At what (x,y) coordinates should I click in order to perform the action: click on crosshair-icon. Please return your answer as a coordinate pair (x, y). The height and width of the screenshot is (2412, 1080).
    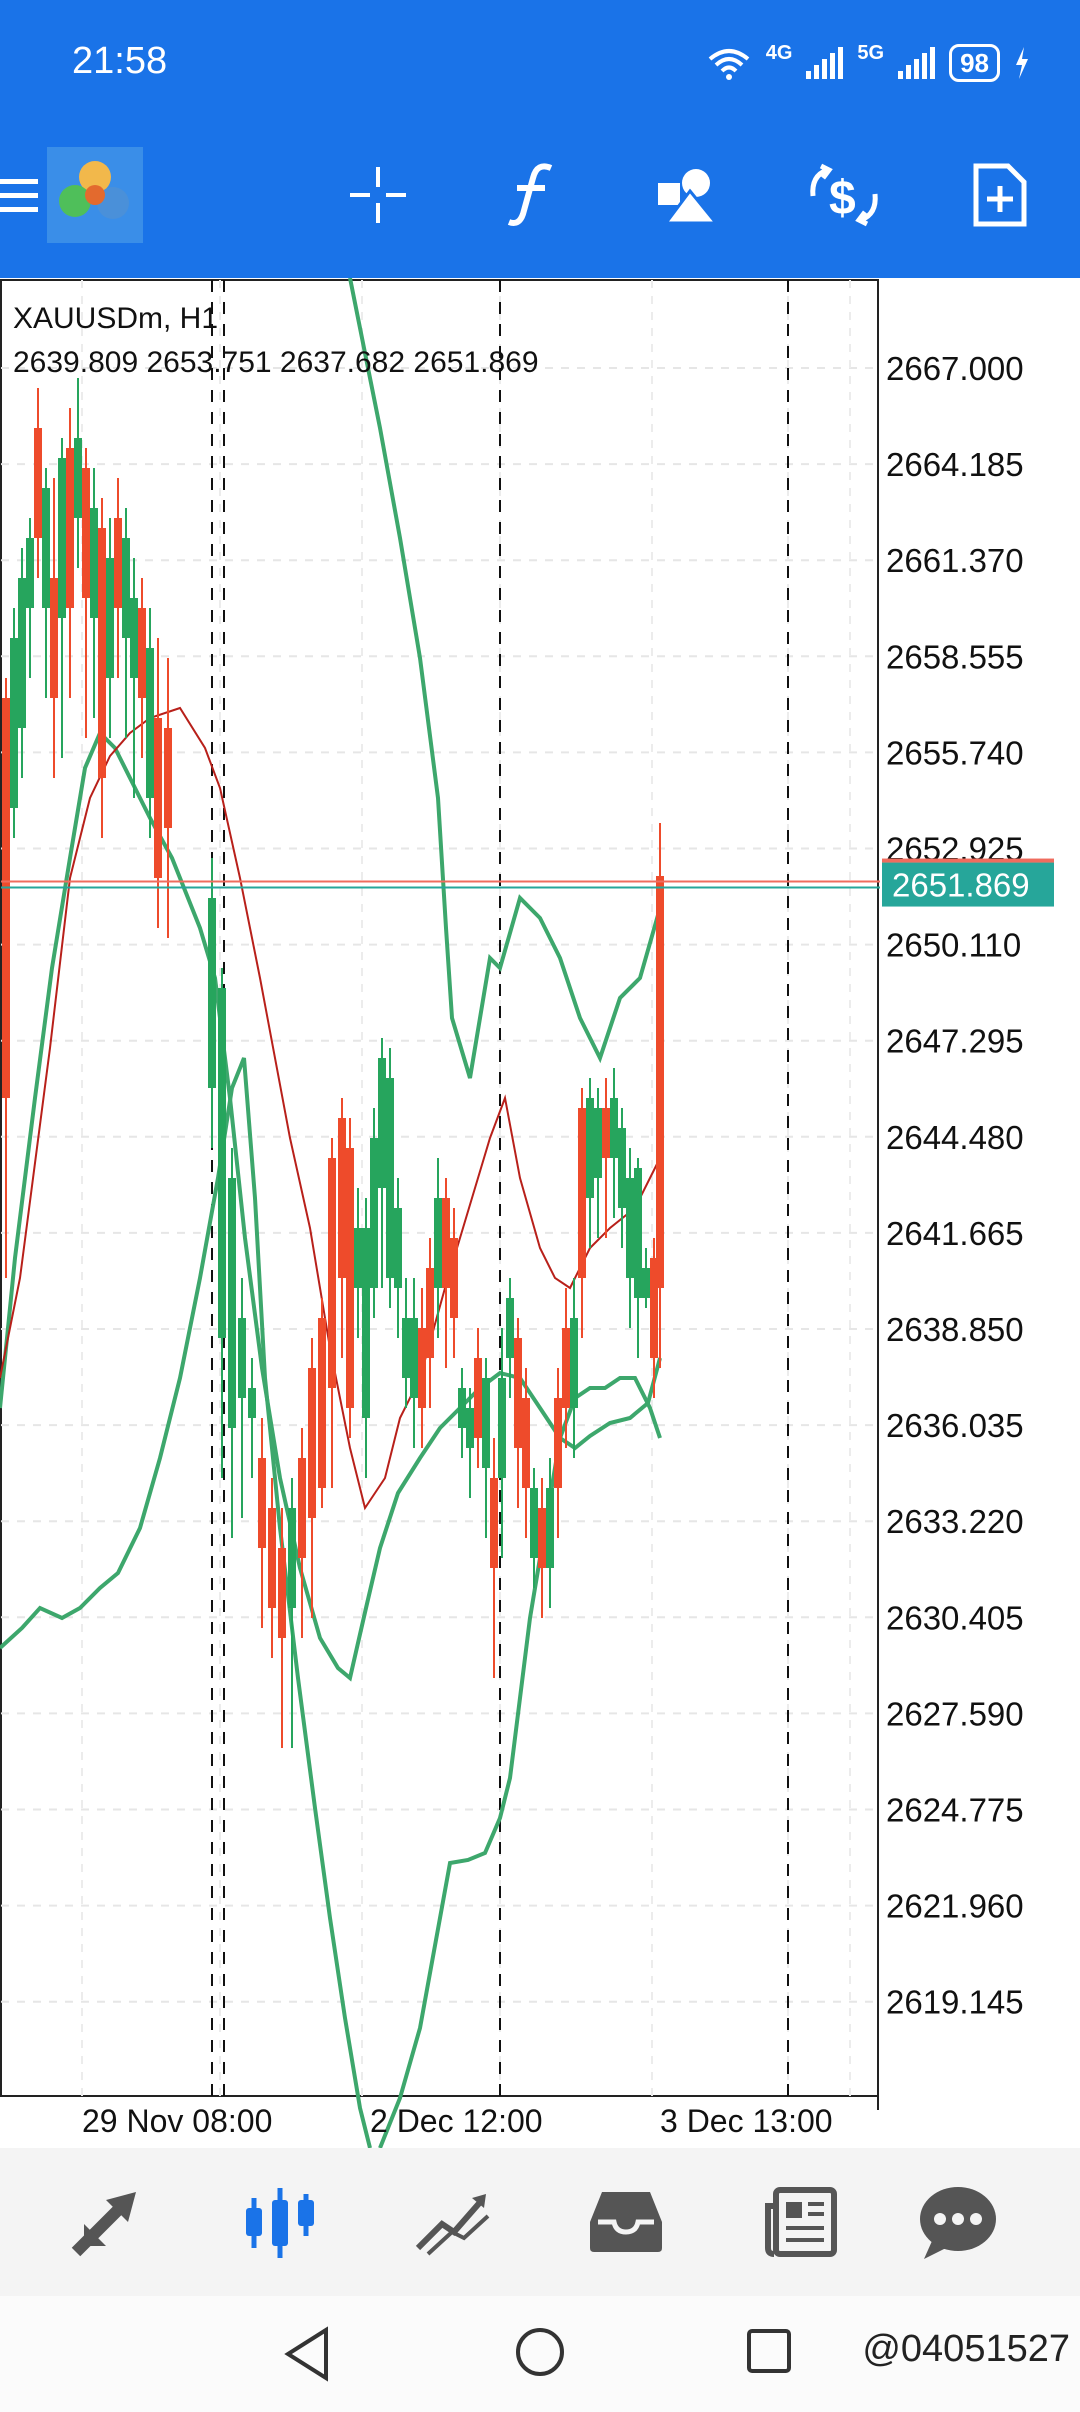
    Looking at the image, I should click on (378, 195).